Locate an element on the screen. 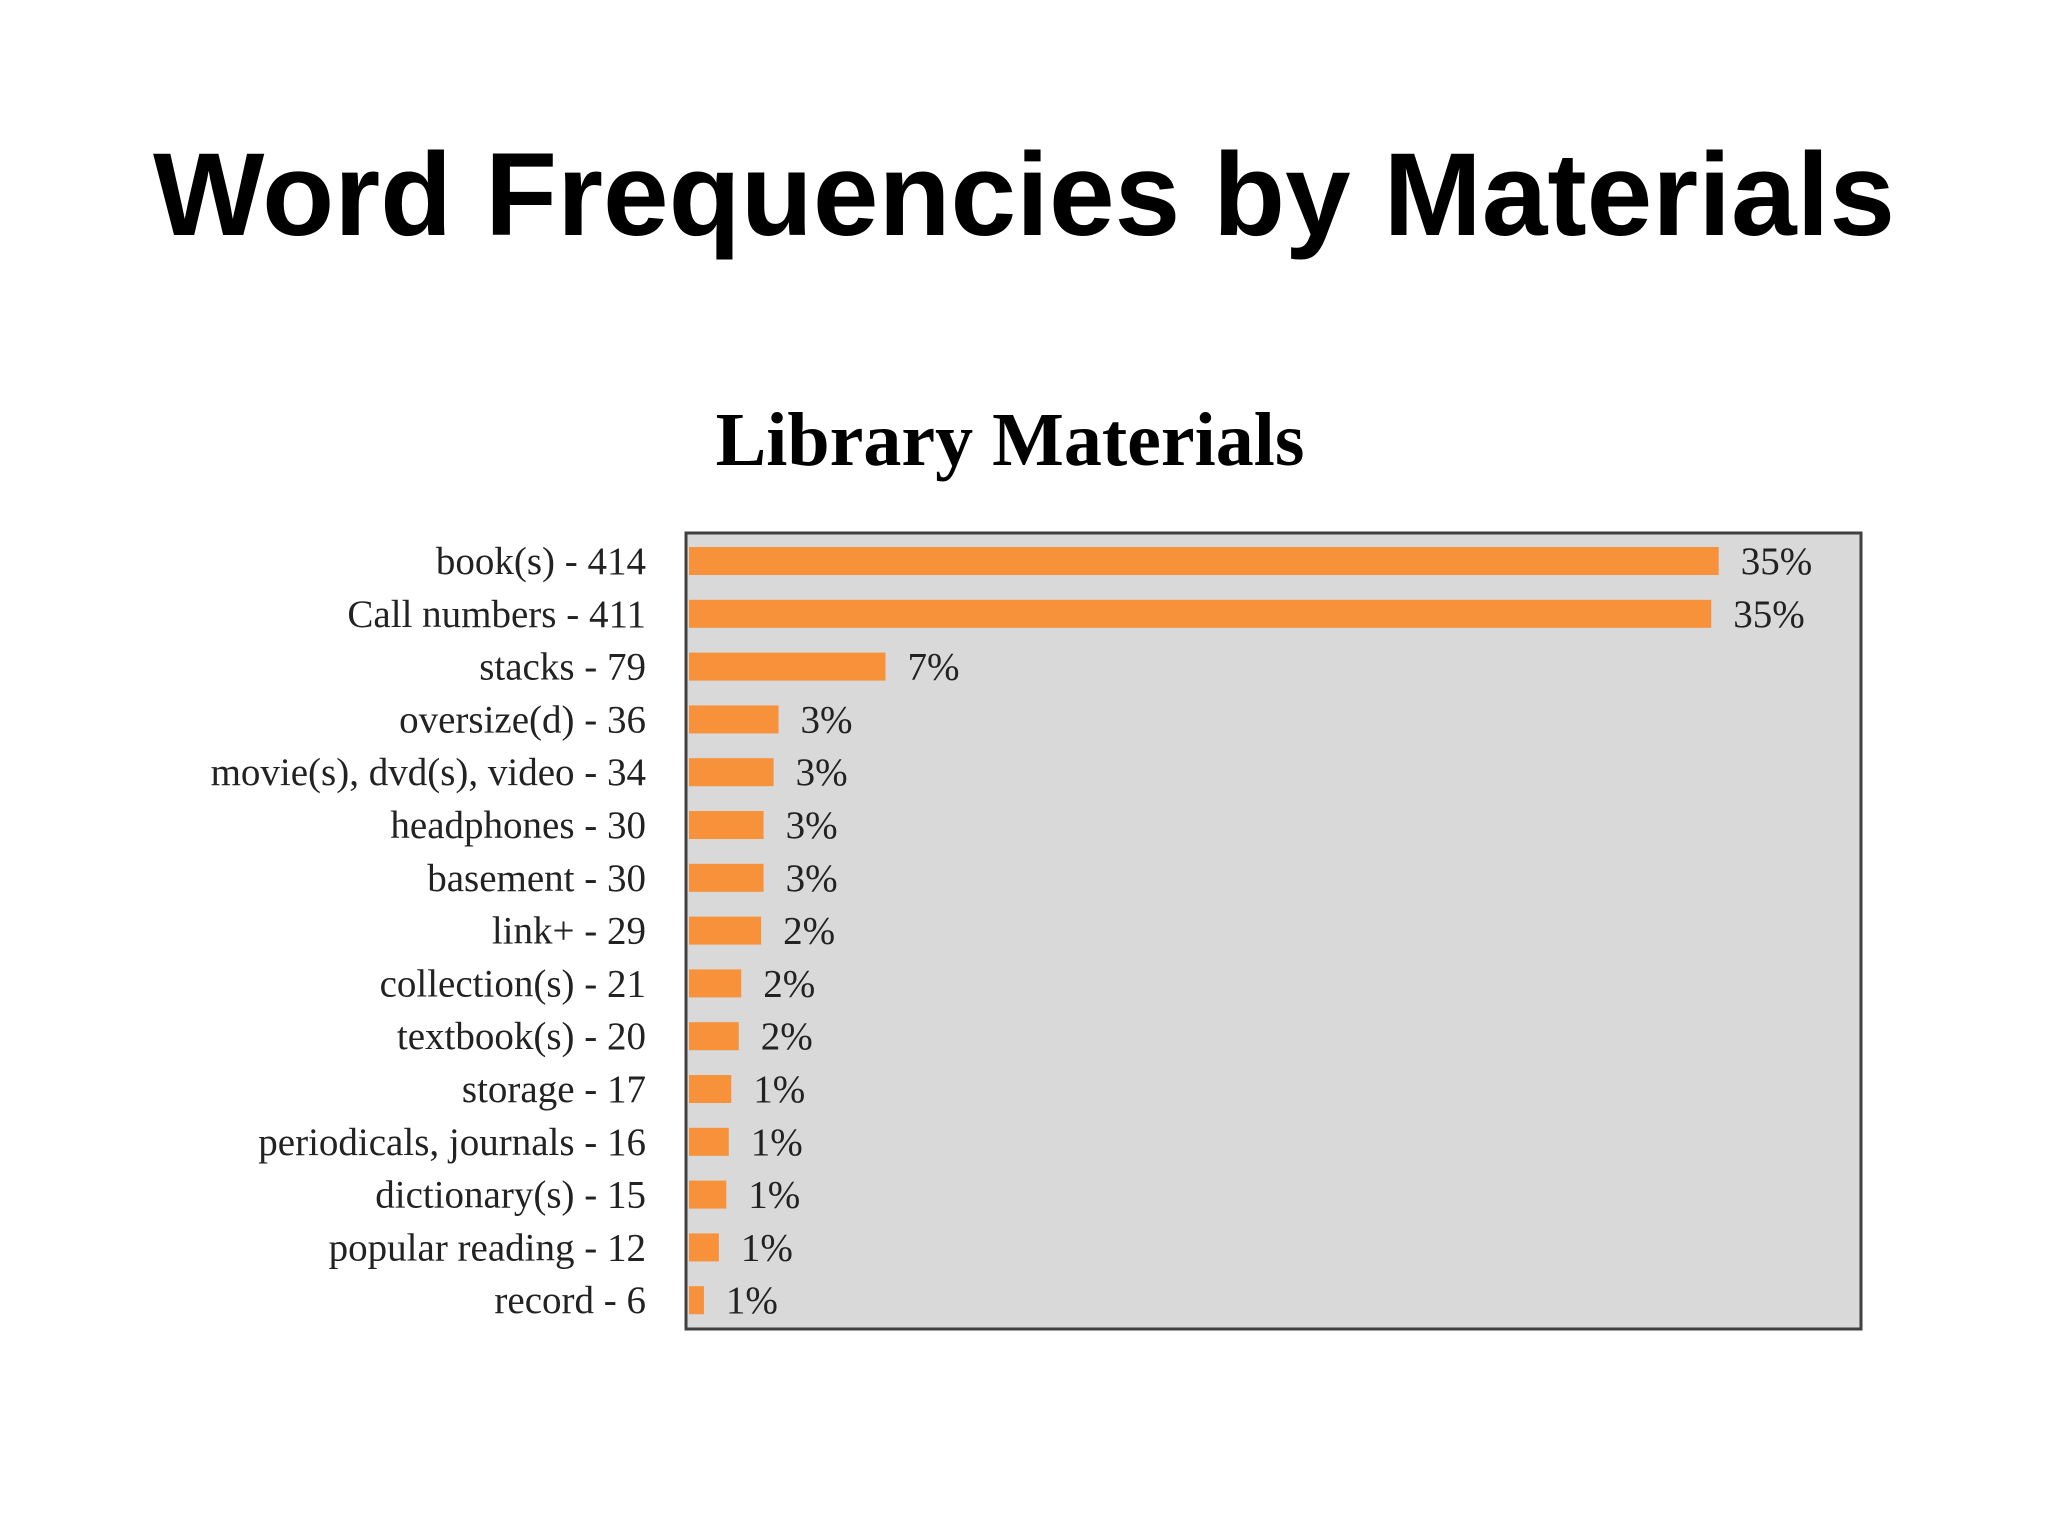 The width and height of the screenshot is (2048, 1536). category-label: book(s) - 414 is located at coordinates (541, 561).